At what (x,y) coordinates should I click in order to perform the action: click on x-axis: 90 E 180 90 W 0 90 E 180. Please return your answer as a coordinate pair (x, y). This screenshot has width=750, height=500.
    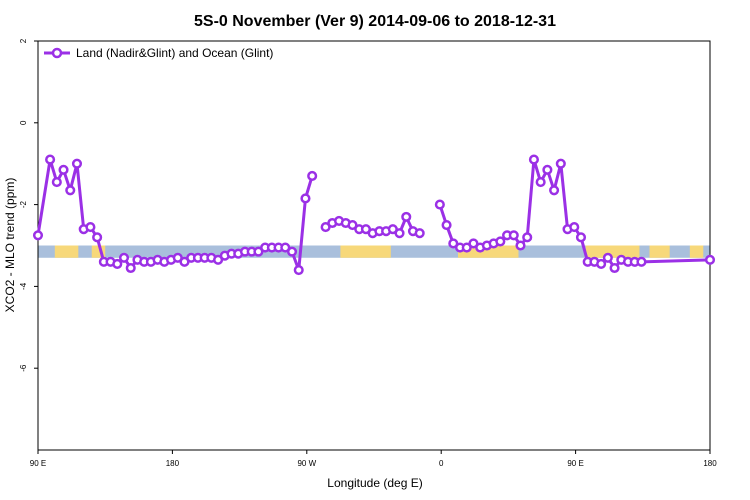
    Looking at the image, I should click on (373, 459).